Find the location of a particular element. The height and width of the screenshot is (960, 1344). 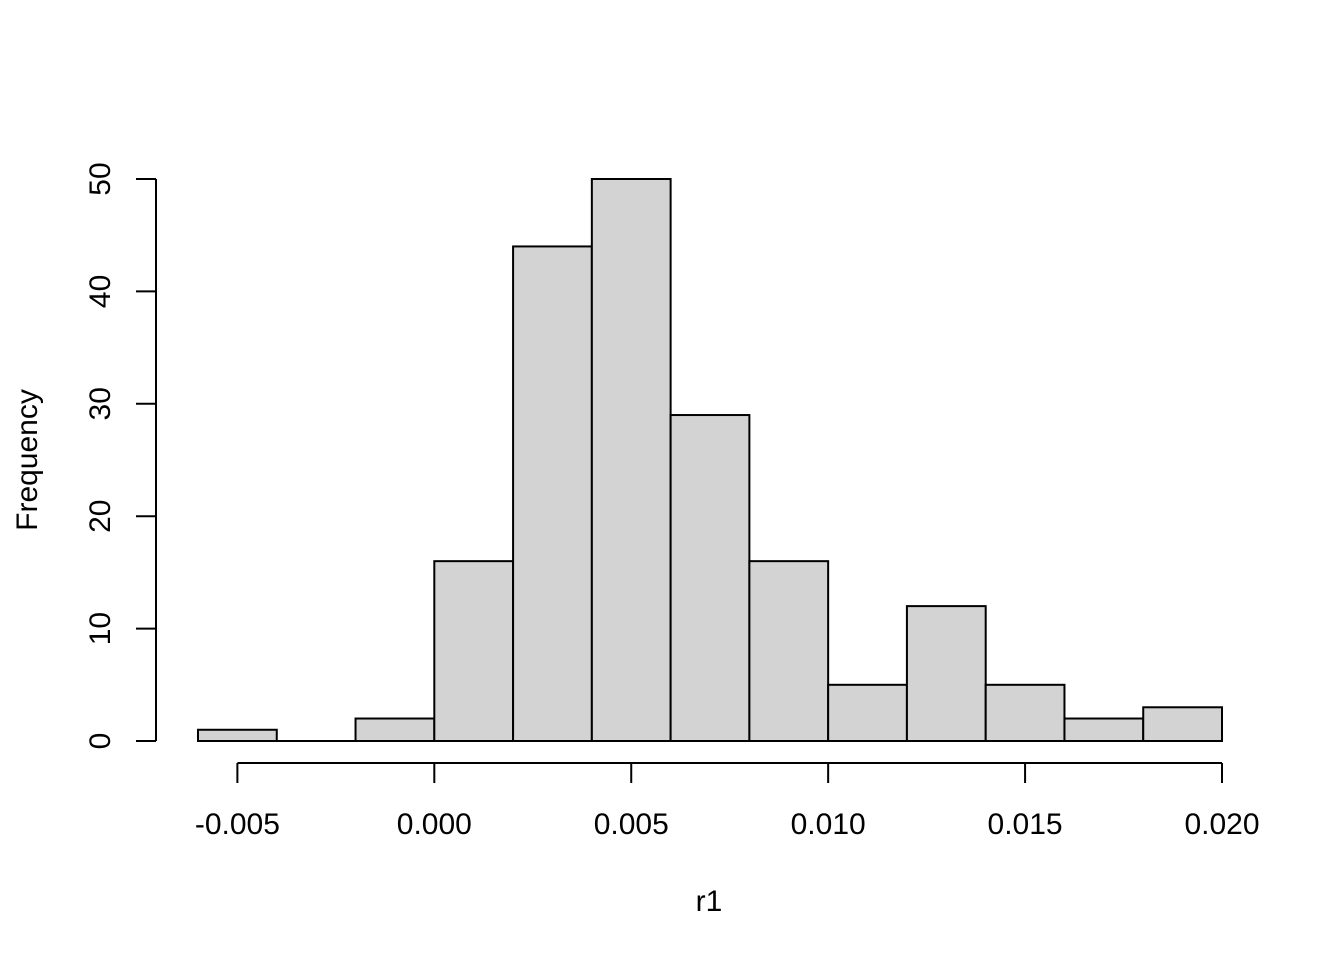

x-tick-label: 0.000 is located at coordinates (434, 824).